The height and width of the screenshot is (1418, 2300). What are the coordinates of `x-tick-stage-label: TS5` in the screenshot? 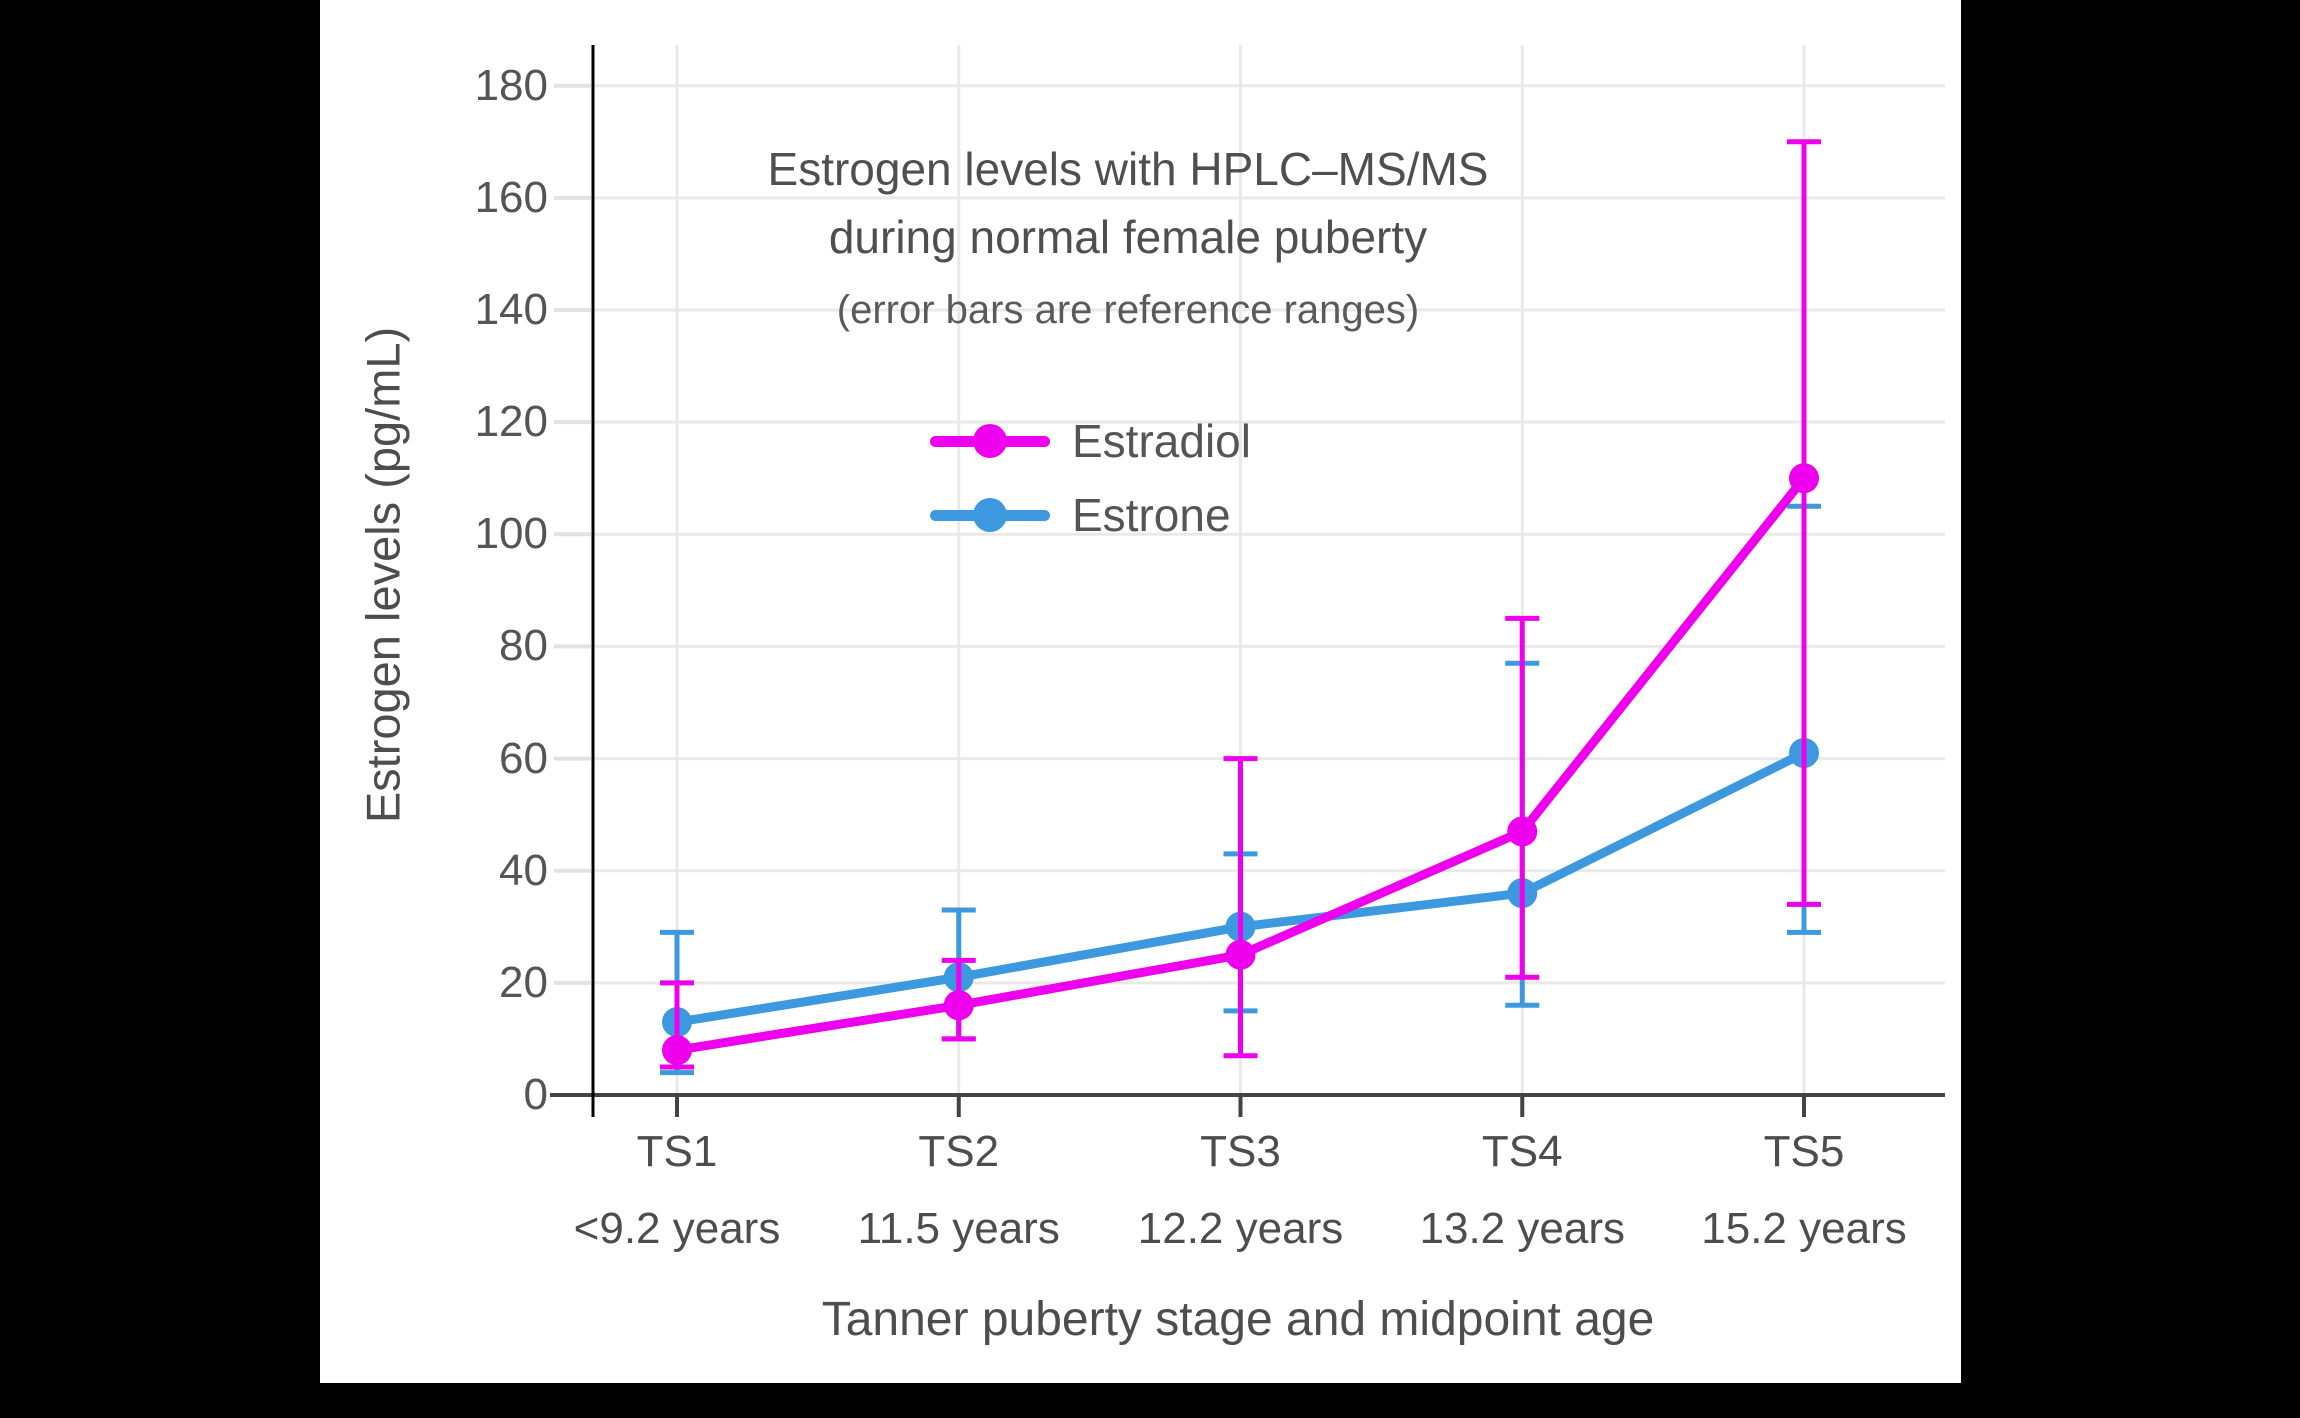 It's located at (1804, 1151).